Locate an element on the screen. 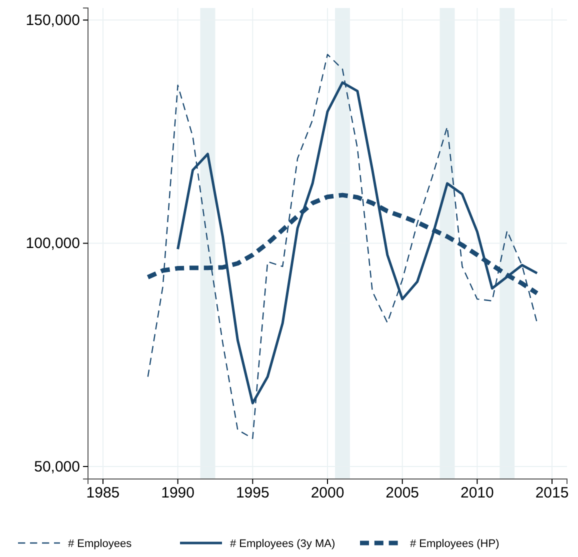 The image size is (578, 557). legend-label: # Employees (HP) is located at coordinates (455, 544).